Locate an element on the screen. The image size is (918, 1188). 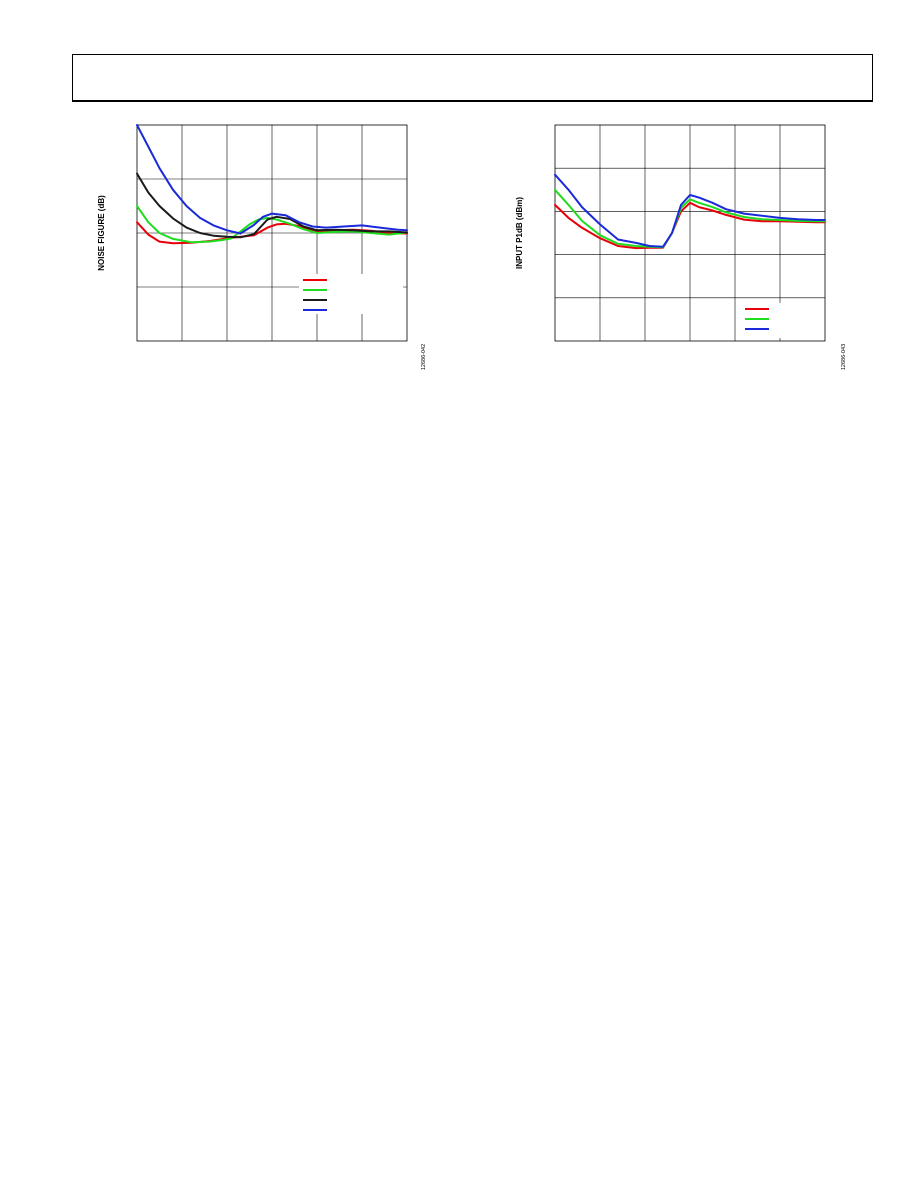
page-header-box is located at coordinates (472, 78).